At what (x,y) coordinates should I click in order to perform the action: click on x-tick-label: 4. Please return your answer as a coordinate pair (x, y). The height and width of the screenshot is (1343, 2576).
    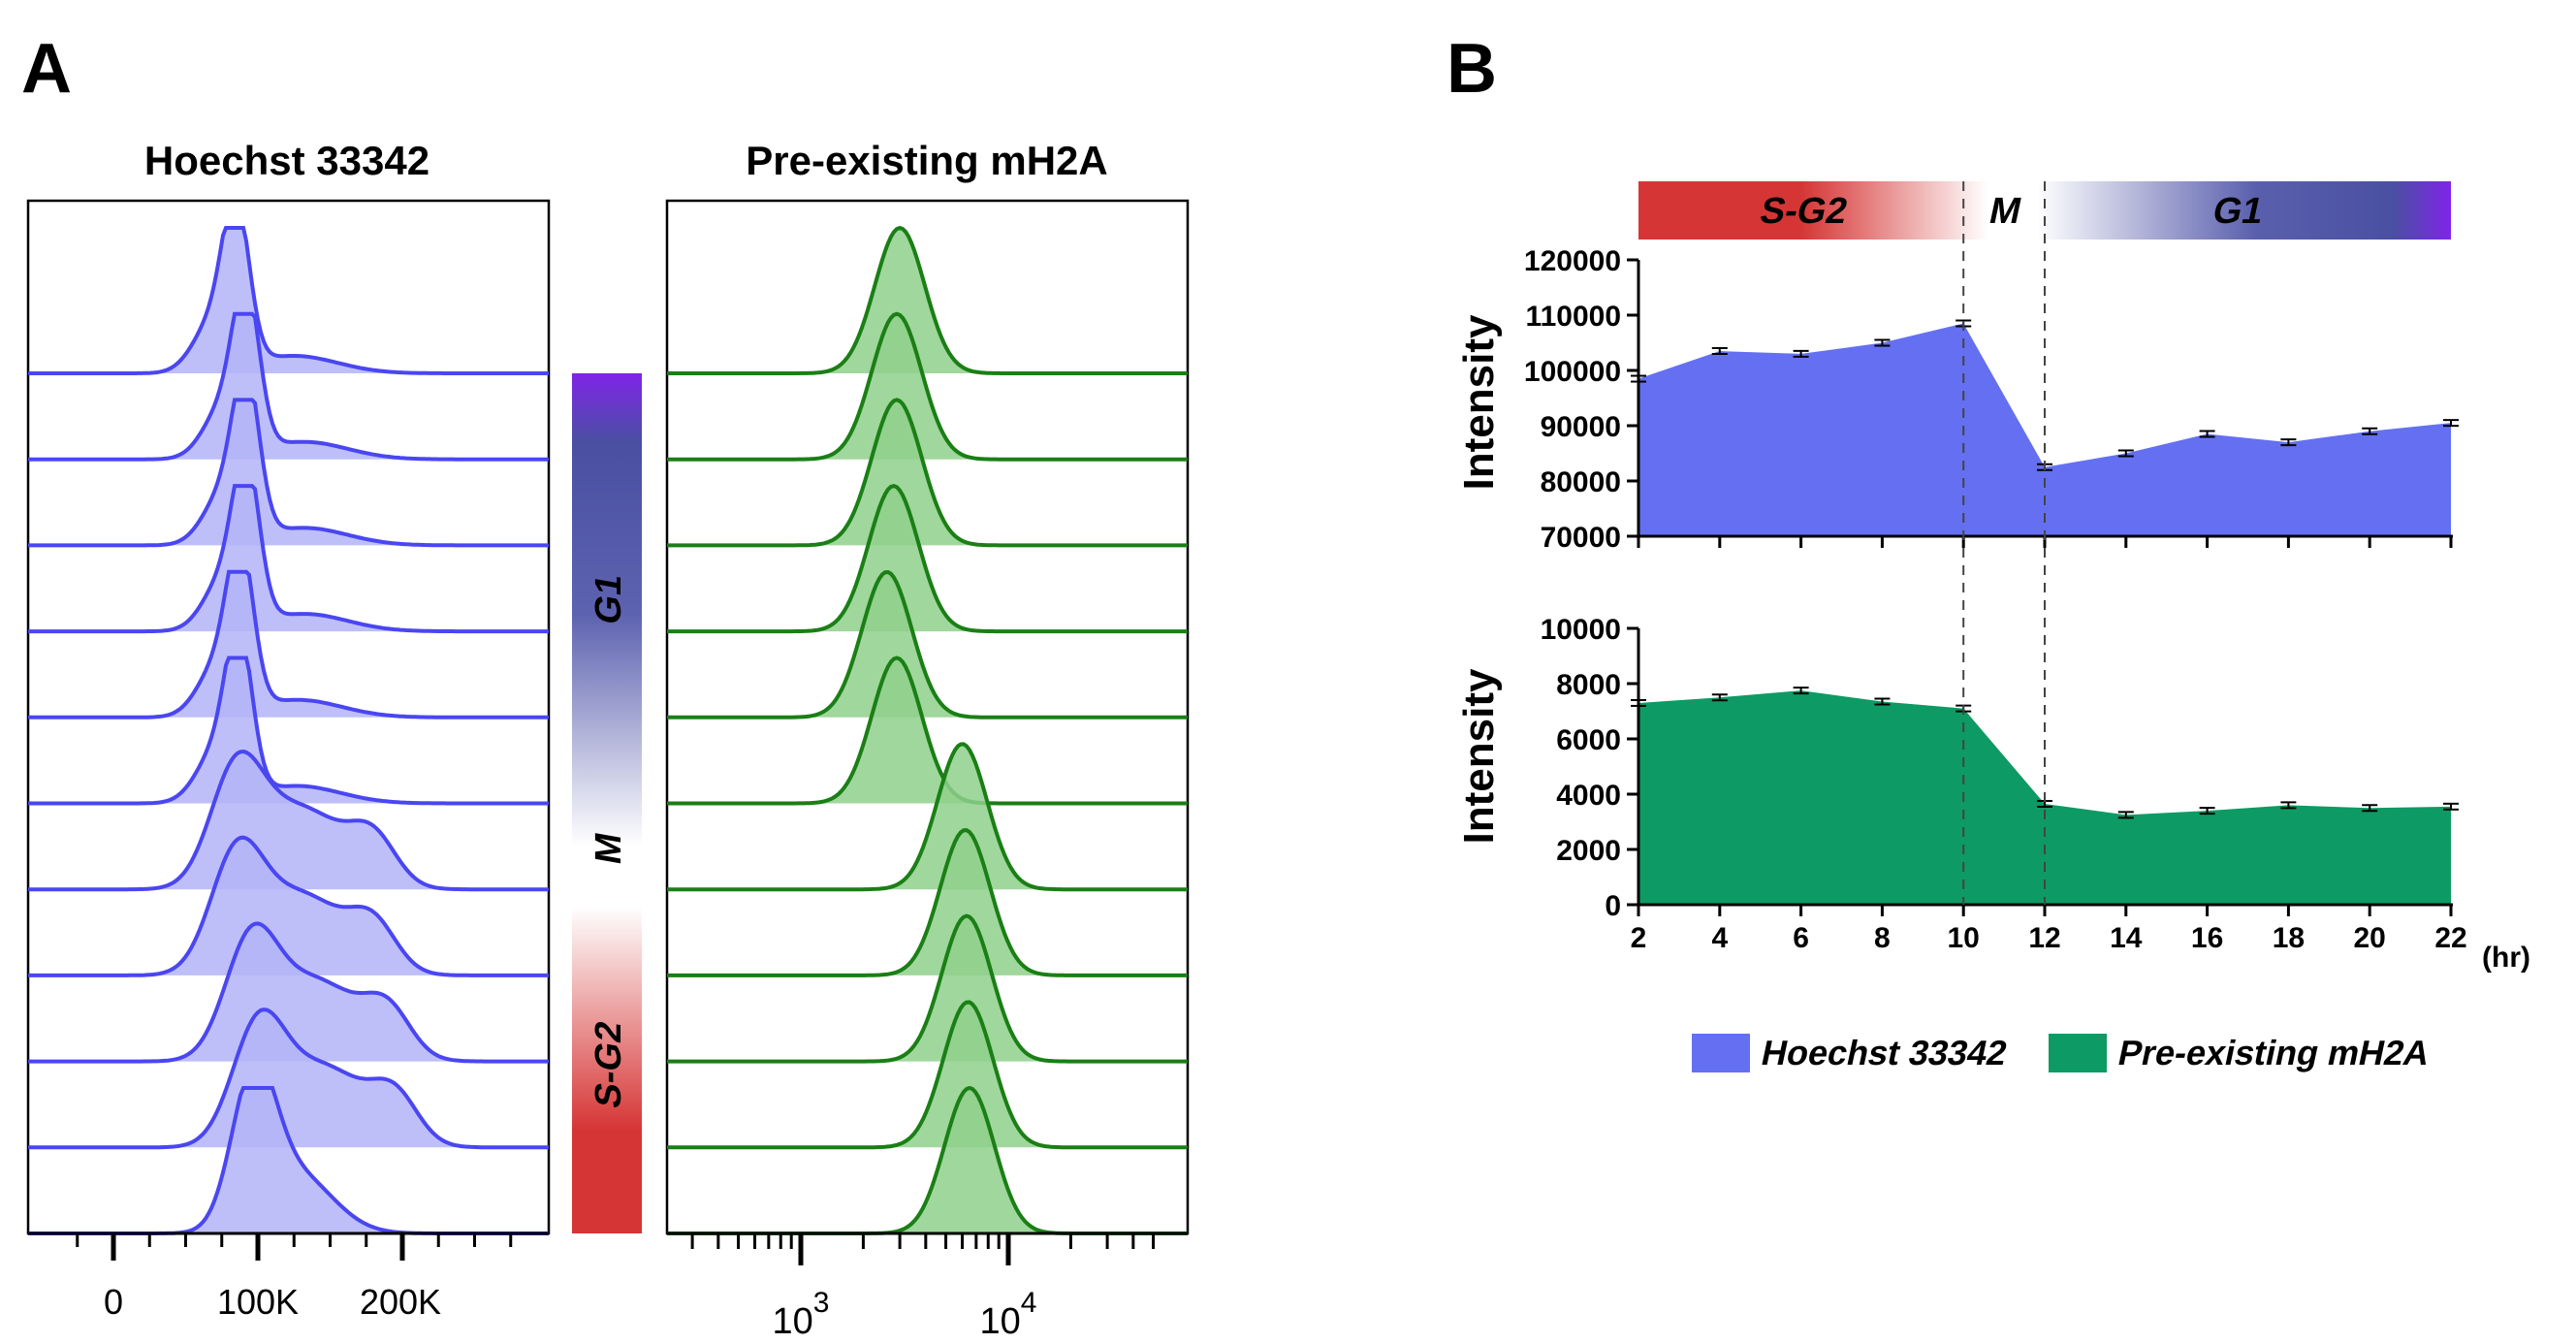
    Looking at the image, I should click on (1719, 938).